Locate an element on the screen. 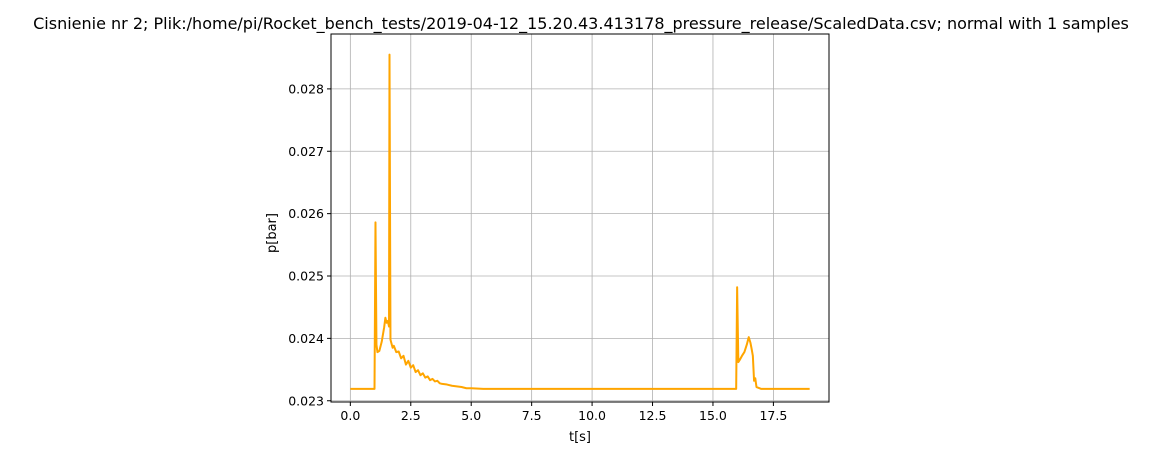 Image resolution: width=1162 pixels, height=455 pixels. x-tick-label: 17.5 is located at coordinates (773, 415).